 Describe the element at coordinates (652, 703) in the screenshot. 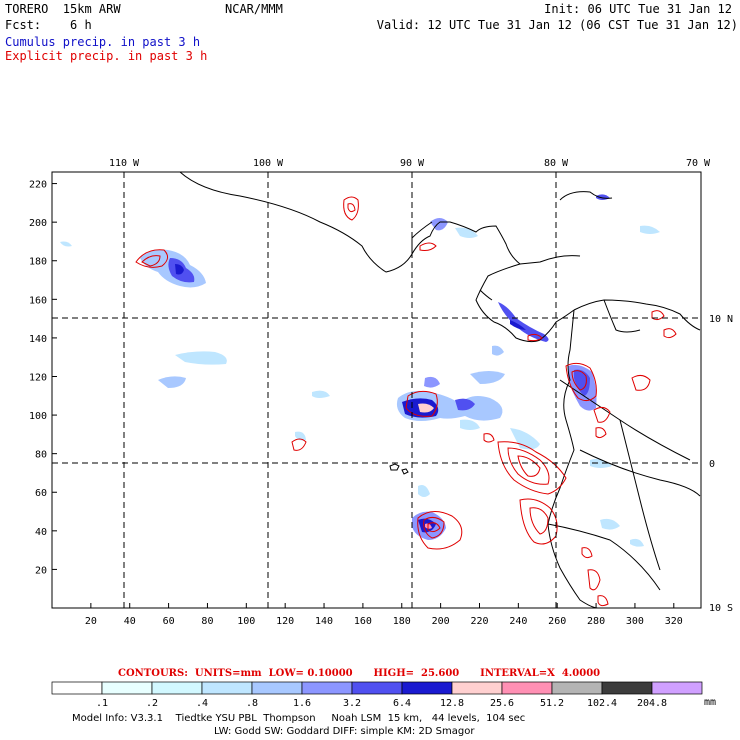

I see `colorbar-label: 204.8` at that location.